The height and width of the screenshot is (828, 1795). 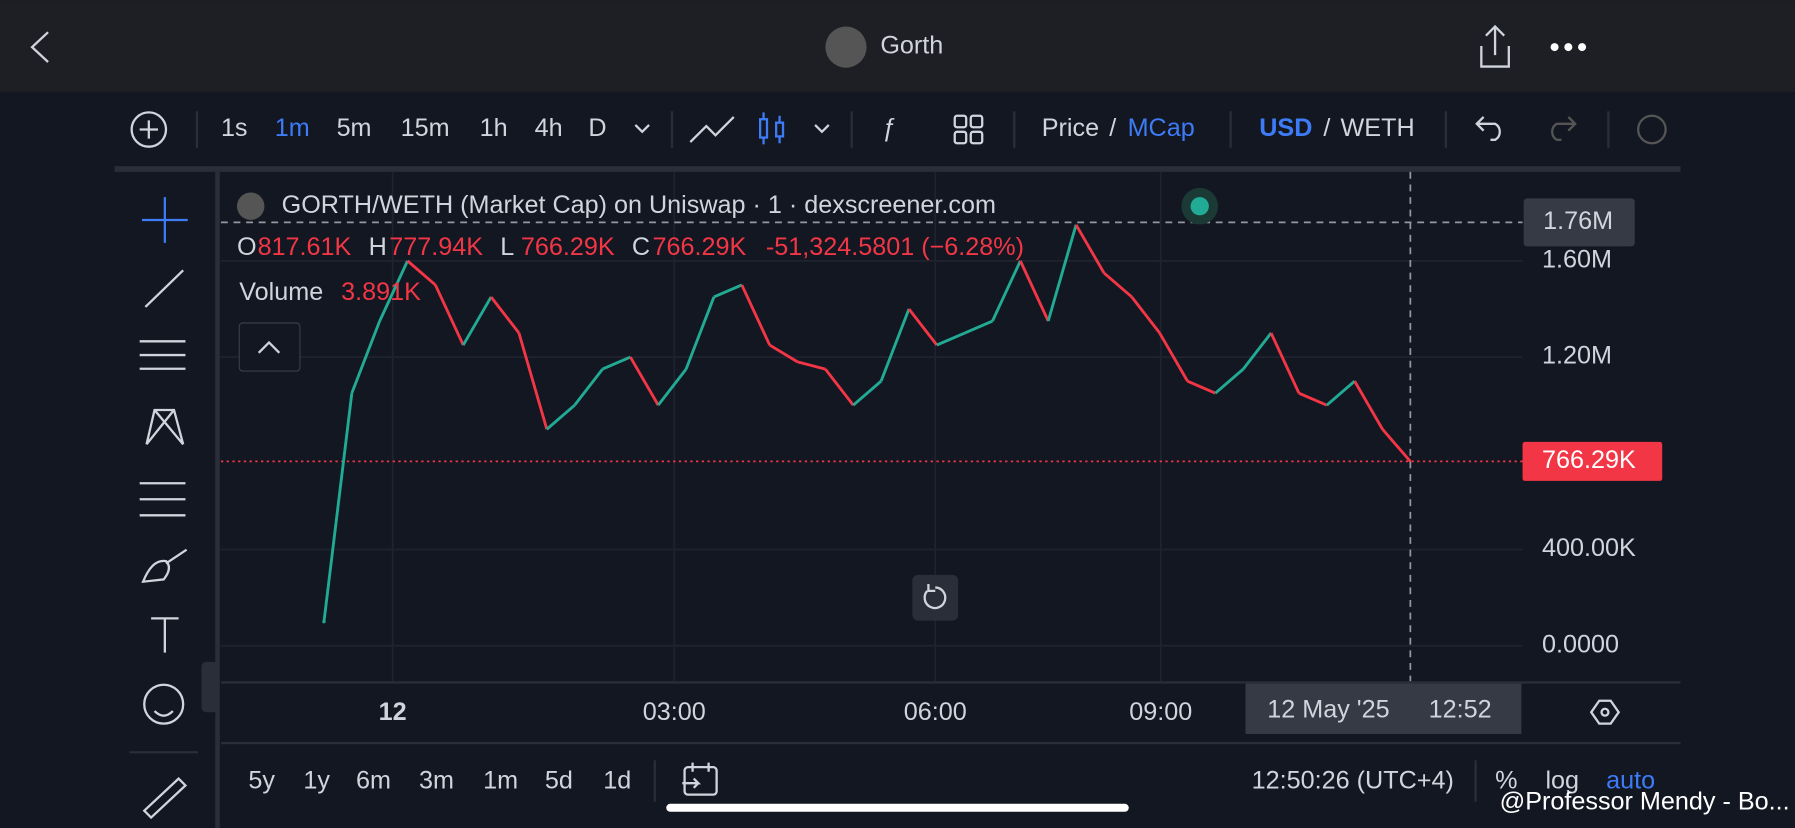 What do you see at coordinates (1506, 781) in the screenshot?
I see `percent-toggle: %` at bounding box center [1506, 781].